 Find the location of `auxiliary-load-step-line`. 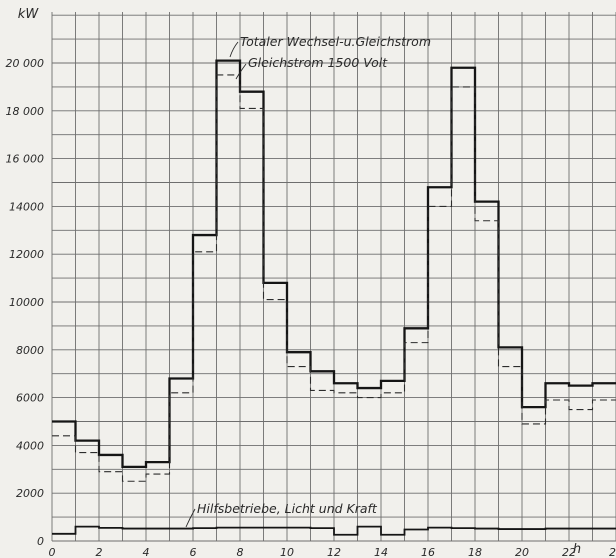

auxiliary-load-step-line is located at coordinates (334, 530).